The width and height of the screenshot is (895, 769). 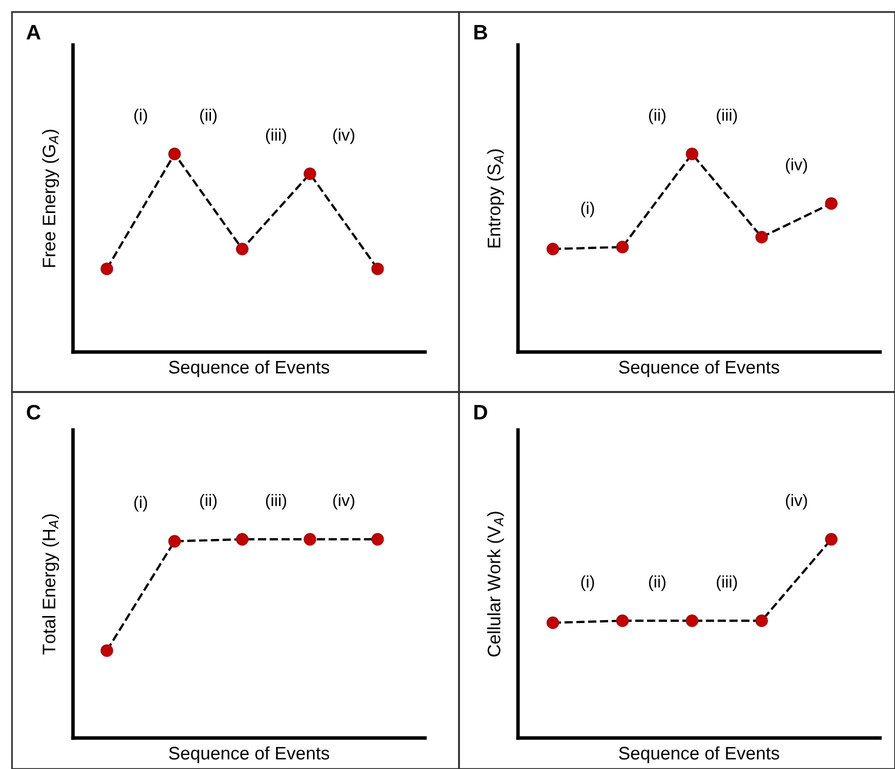 What do you see at coordinates (657, 583) in the screenshot?
I see `annotation: (ii)` at bounding box center [657, 583].